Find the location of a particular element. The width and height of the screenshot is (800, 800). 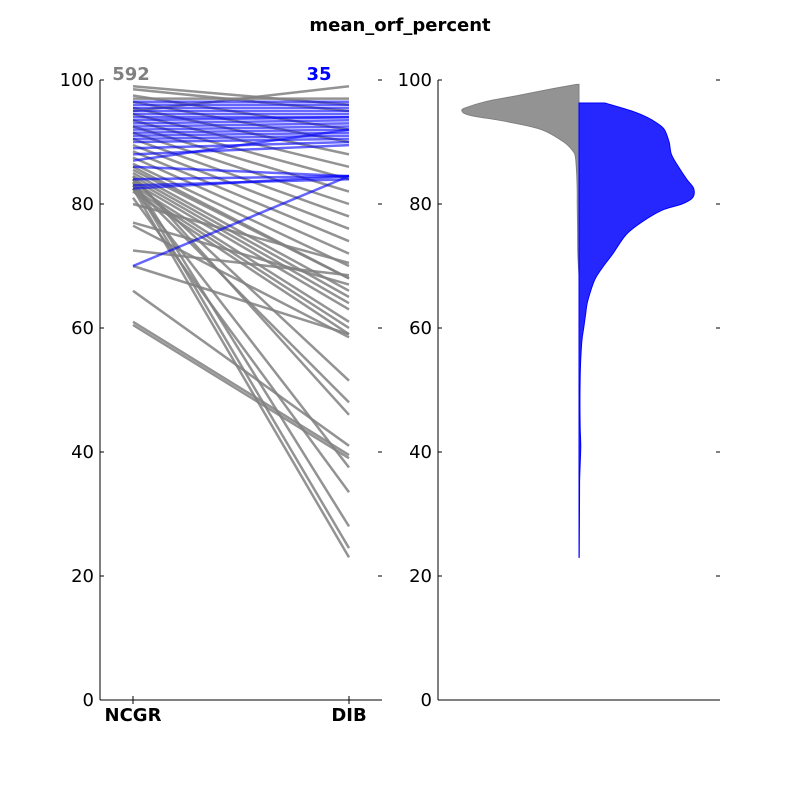

left-ytick-label: 60 is located at coordinates (82, 328).